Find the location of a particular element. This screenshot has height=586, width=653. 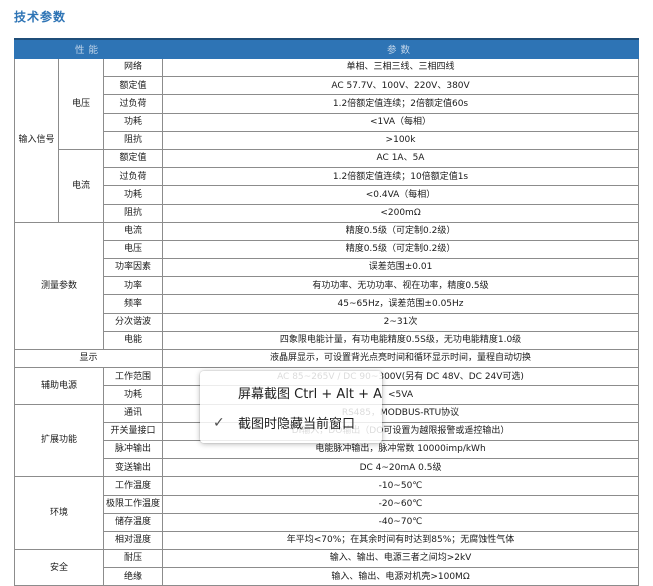

table-row: 功耗 <1VA（每相） is located at coordinates (327, 122).